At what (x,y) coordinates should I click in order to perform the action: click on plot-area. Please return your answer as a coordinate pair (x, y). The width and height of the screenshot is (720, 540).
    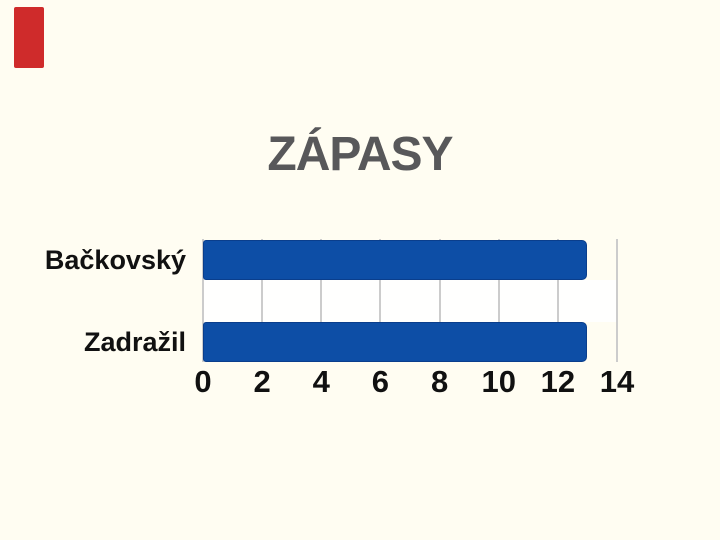
    Looking at the image, I should click on (410, 300).